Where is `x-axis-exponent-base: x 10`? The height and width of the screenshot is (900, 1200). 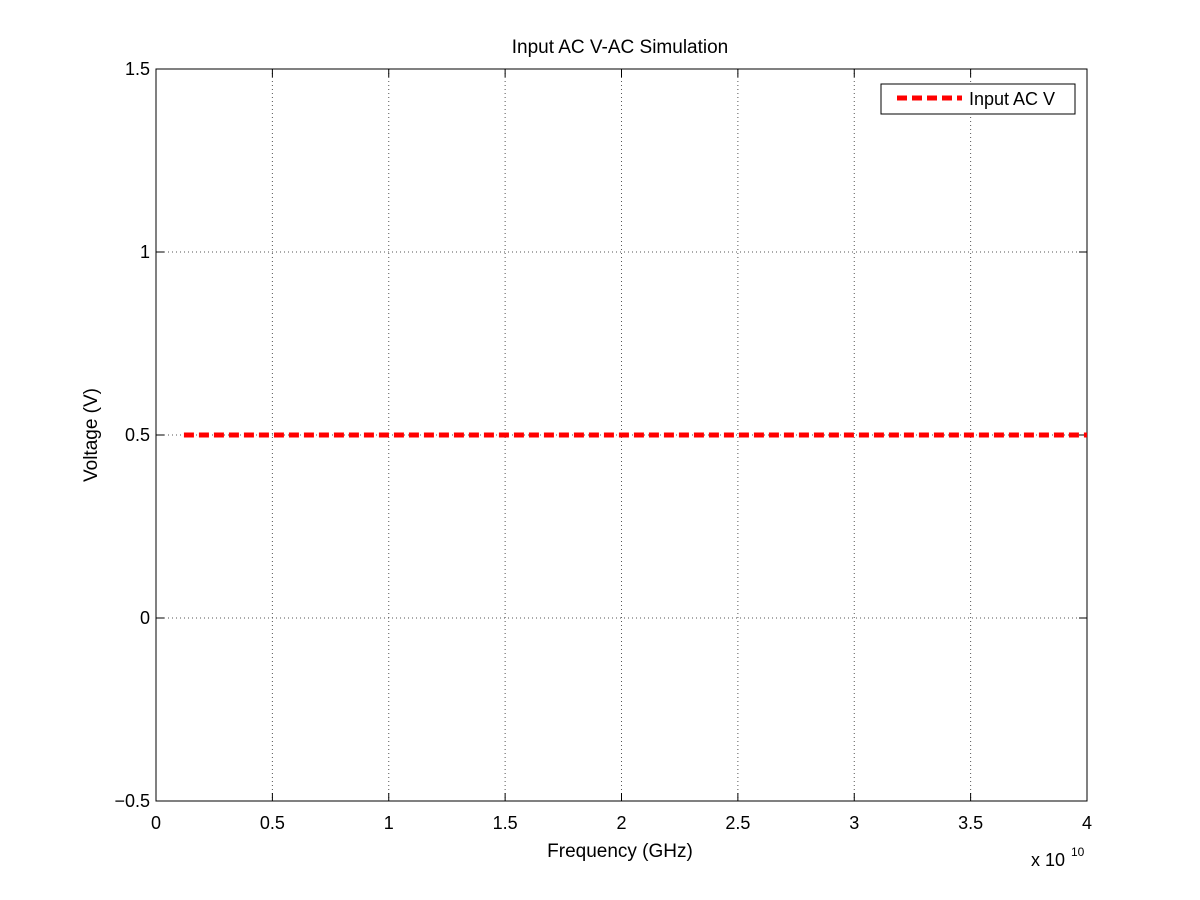
x-axis-exponent-base: x 10 is located at coordinates (1048, 860).